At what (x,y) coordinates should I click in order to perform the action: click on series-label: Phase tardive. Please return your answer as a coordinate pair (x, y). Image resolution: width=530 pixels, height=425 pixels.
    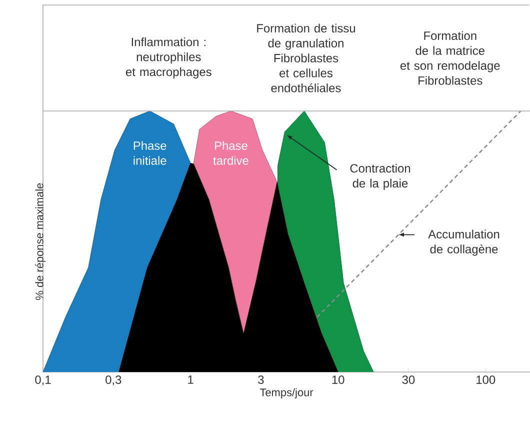
    Looking at the image, I should click on (230, 153).